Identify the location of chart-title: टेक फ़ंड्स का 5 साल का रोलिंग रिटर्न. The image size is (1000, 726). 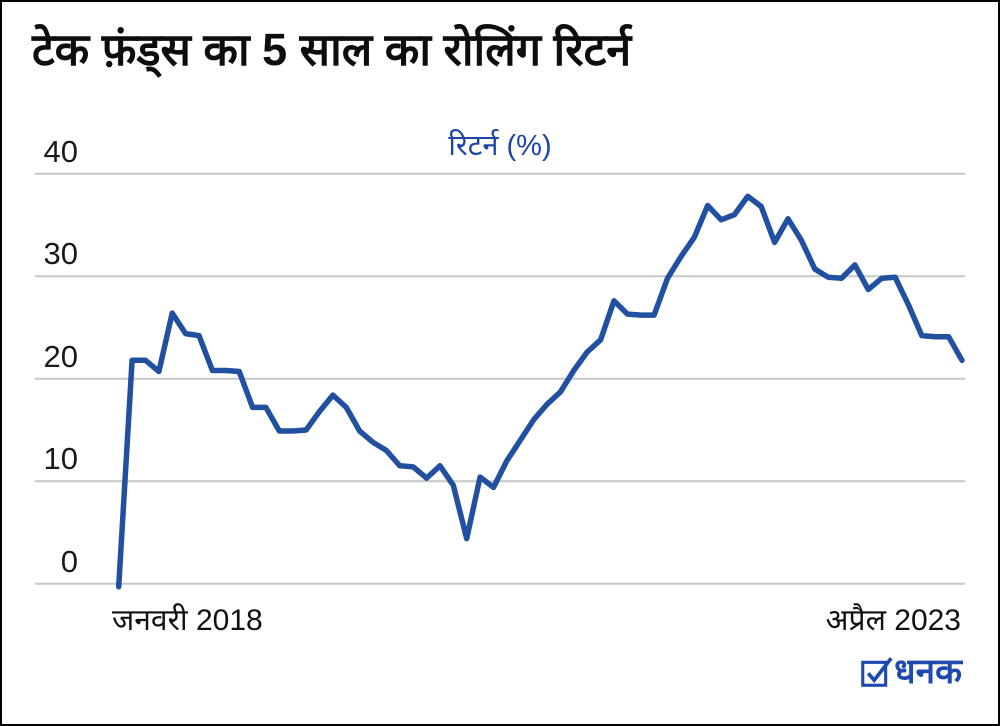
(332, 49).